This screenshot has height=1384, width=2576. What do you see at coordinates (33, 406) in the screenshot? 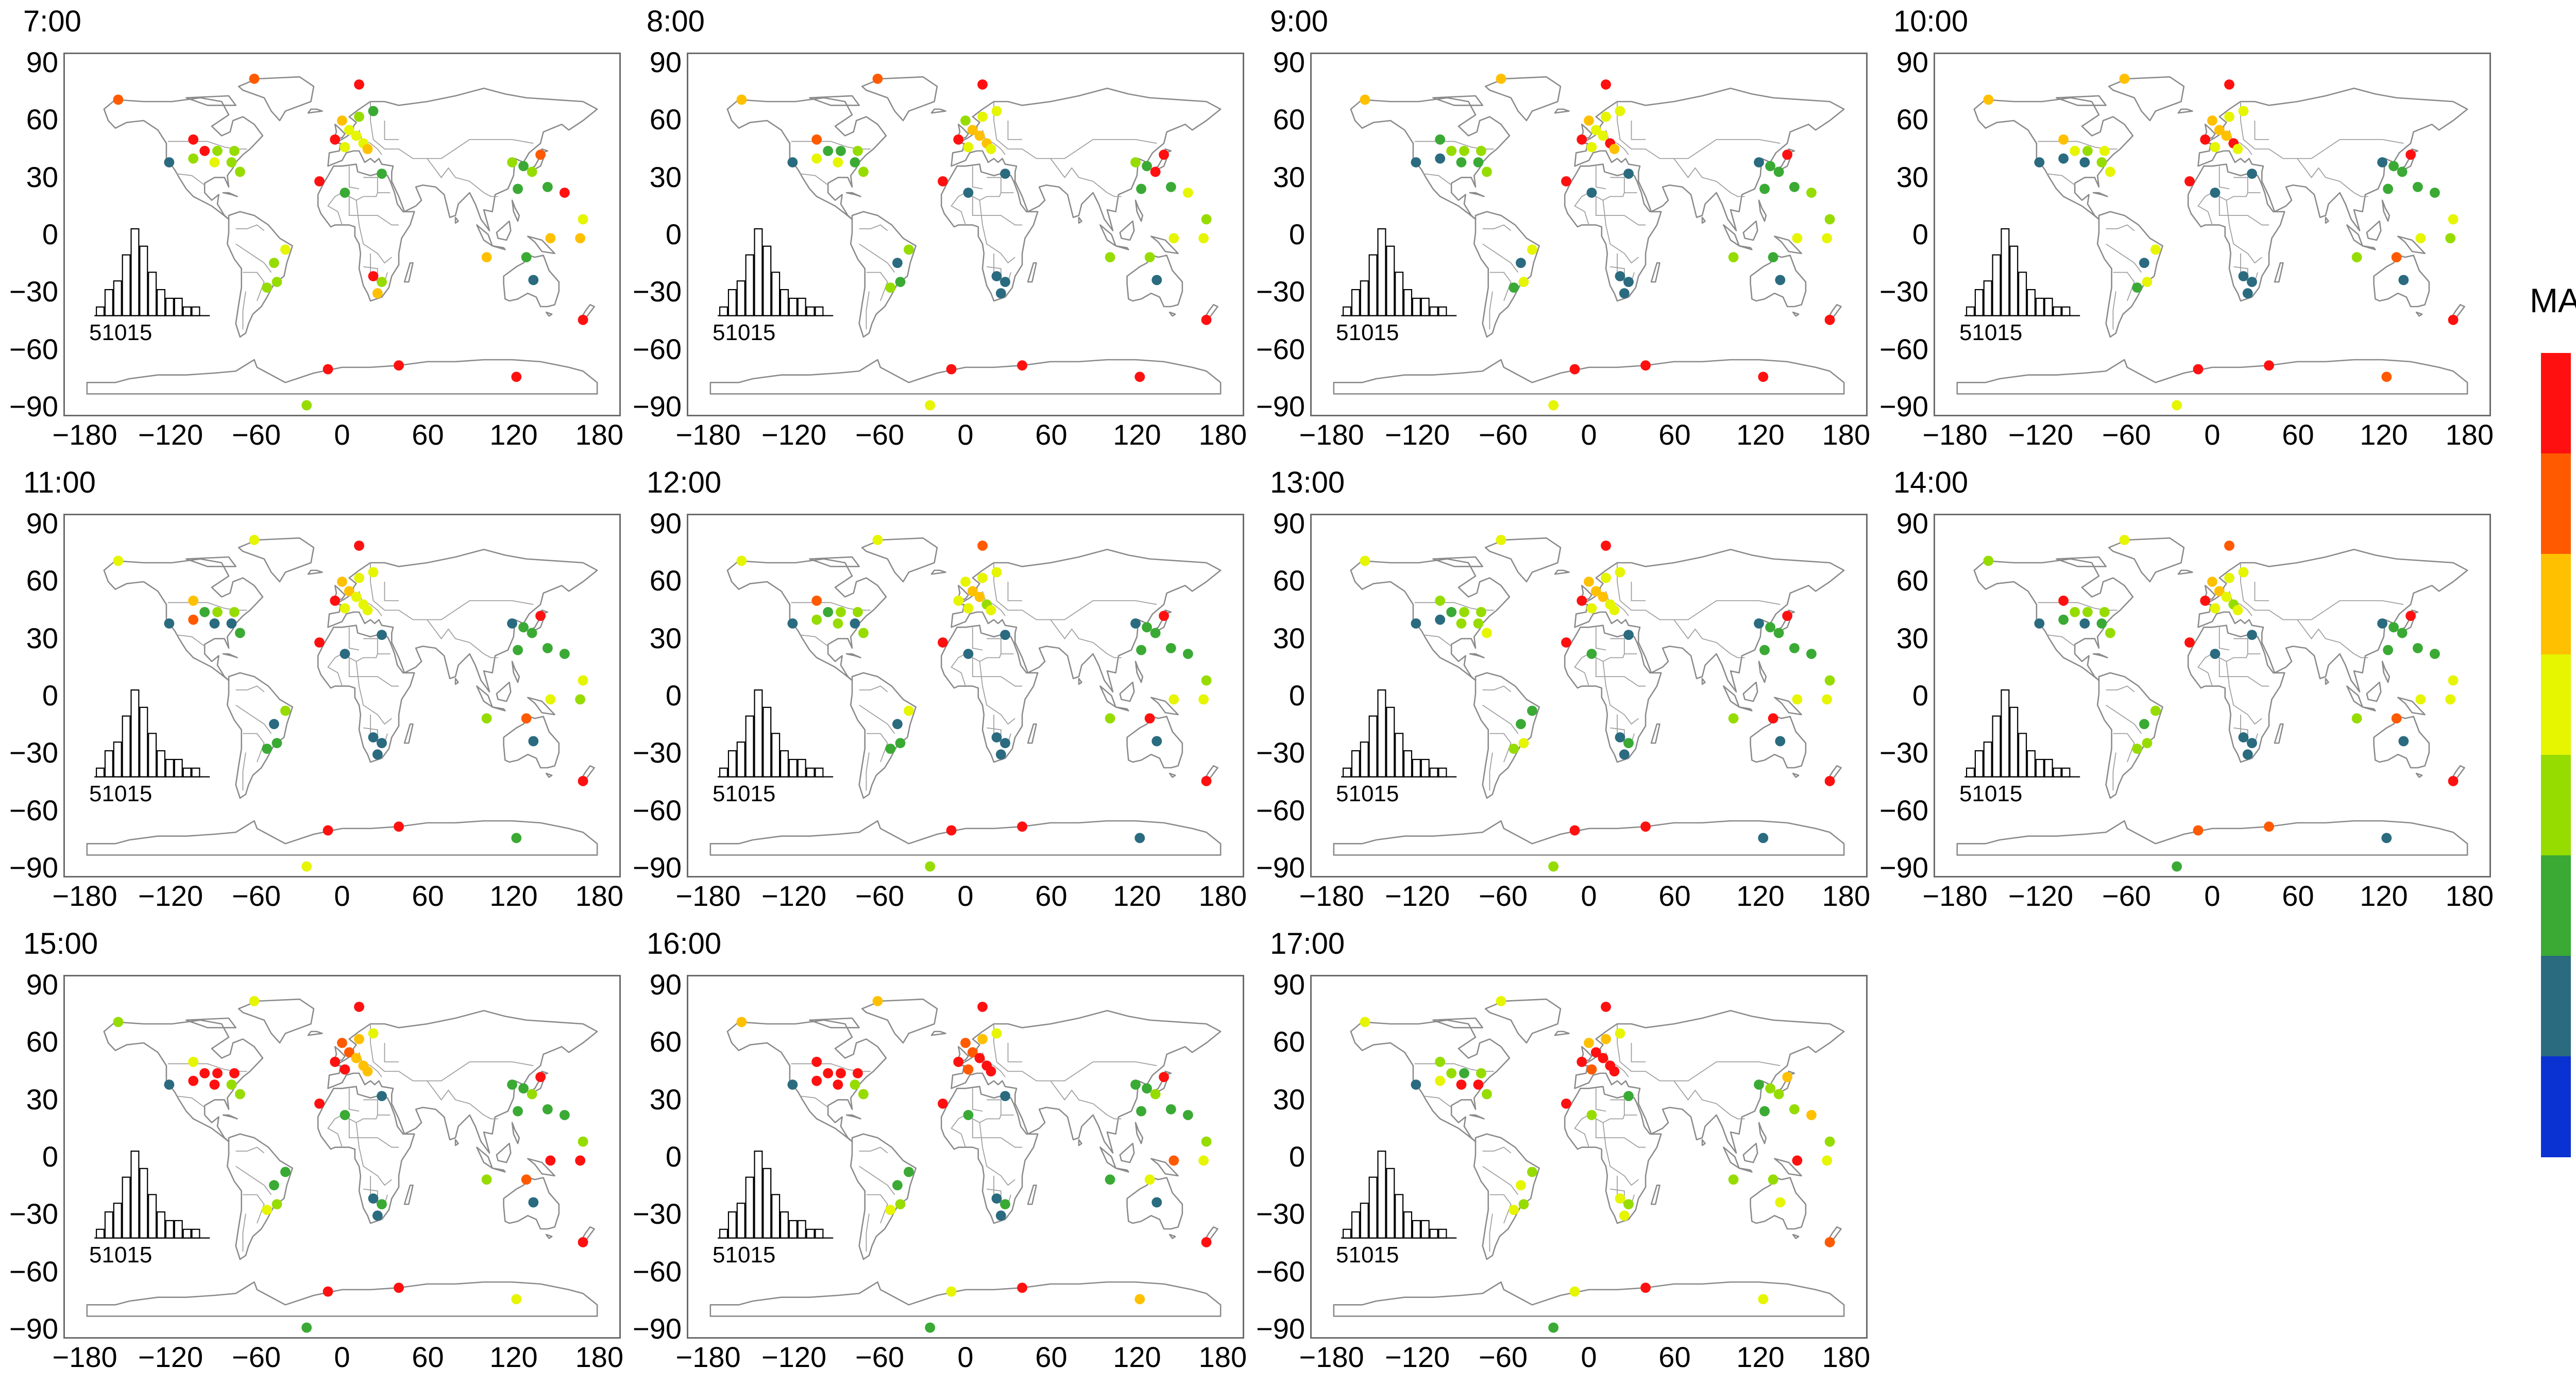
I see `y-tick-label: −90` at bounding box center [33, 406].